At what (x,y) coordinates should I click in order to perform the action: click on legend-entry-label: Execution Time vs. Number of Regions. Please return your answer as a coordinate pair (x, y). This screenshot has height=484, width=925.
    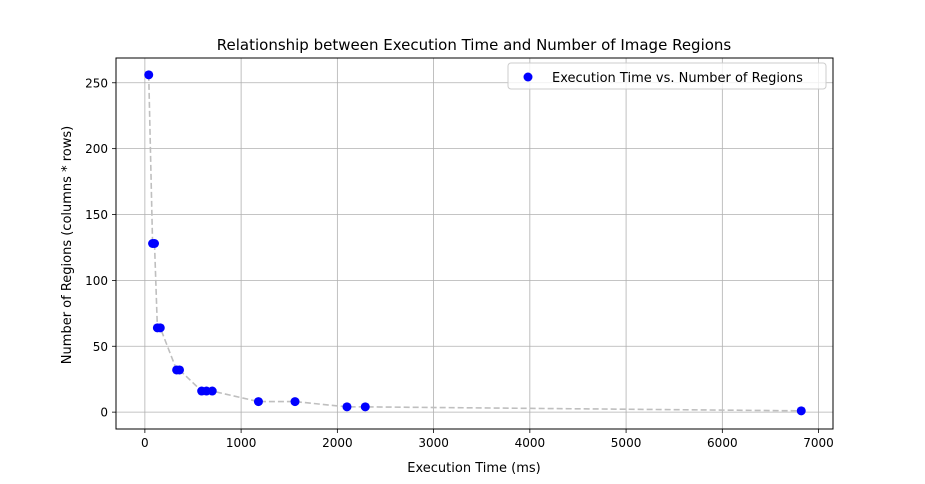
    Looking at the image, I should click on (677, 78).